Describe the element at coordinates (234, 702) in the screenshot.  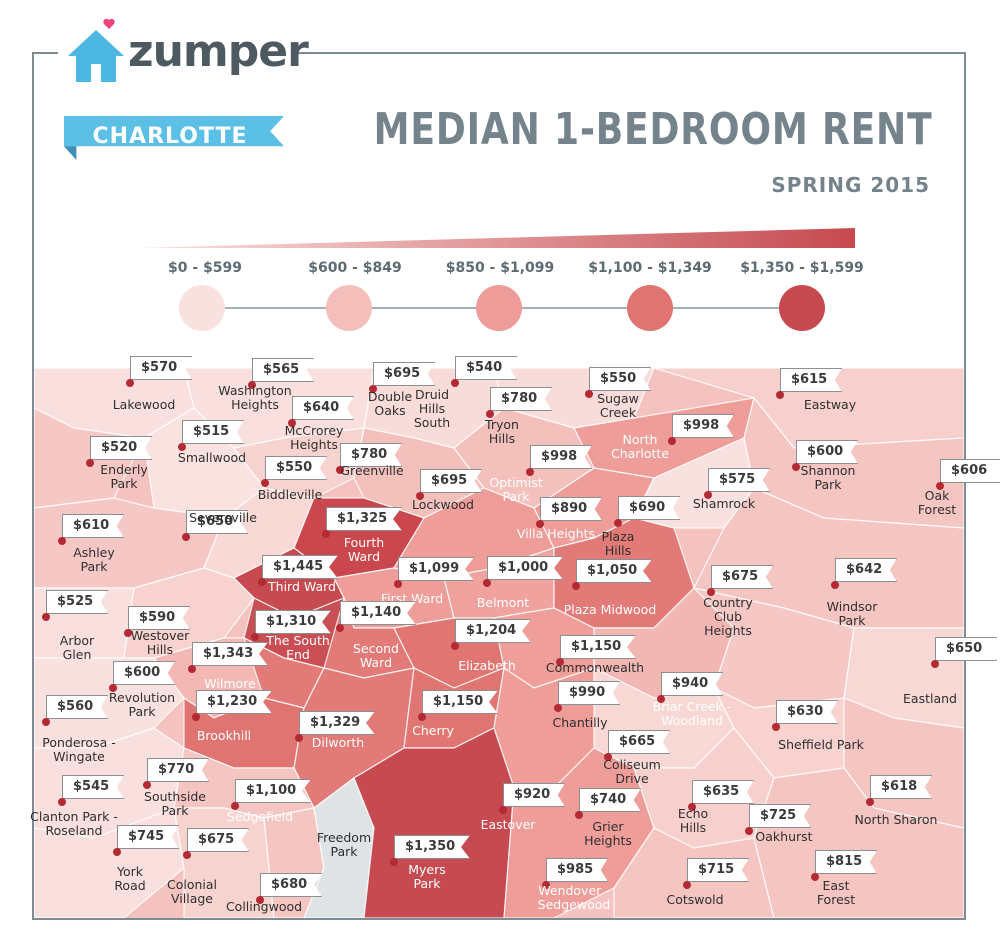
I see `rent-price-flag: $1,230` at that location.